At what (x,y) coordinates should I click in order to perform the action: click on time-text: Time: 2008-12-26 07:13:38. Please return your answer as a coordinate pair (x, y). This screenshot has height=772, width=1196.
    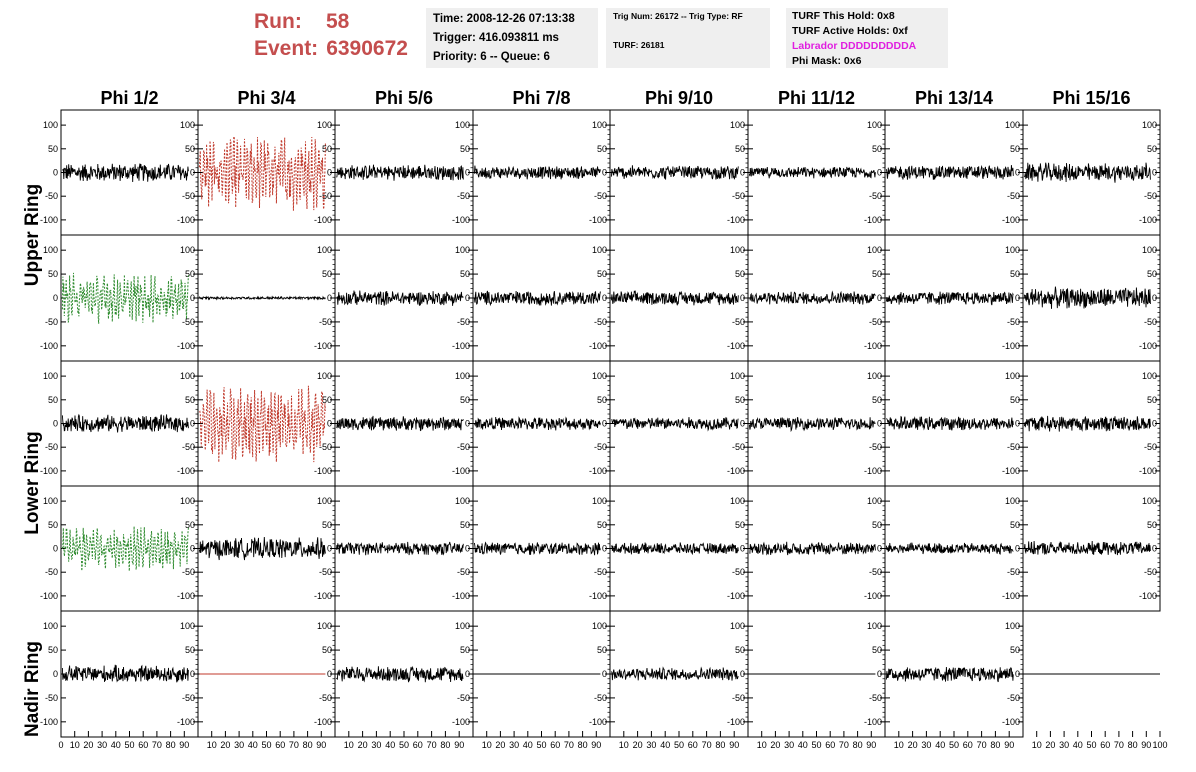
    Looking at the image, I should click on (504, 19).